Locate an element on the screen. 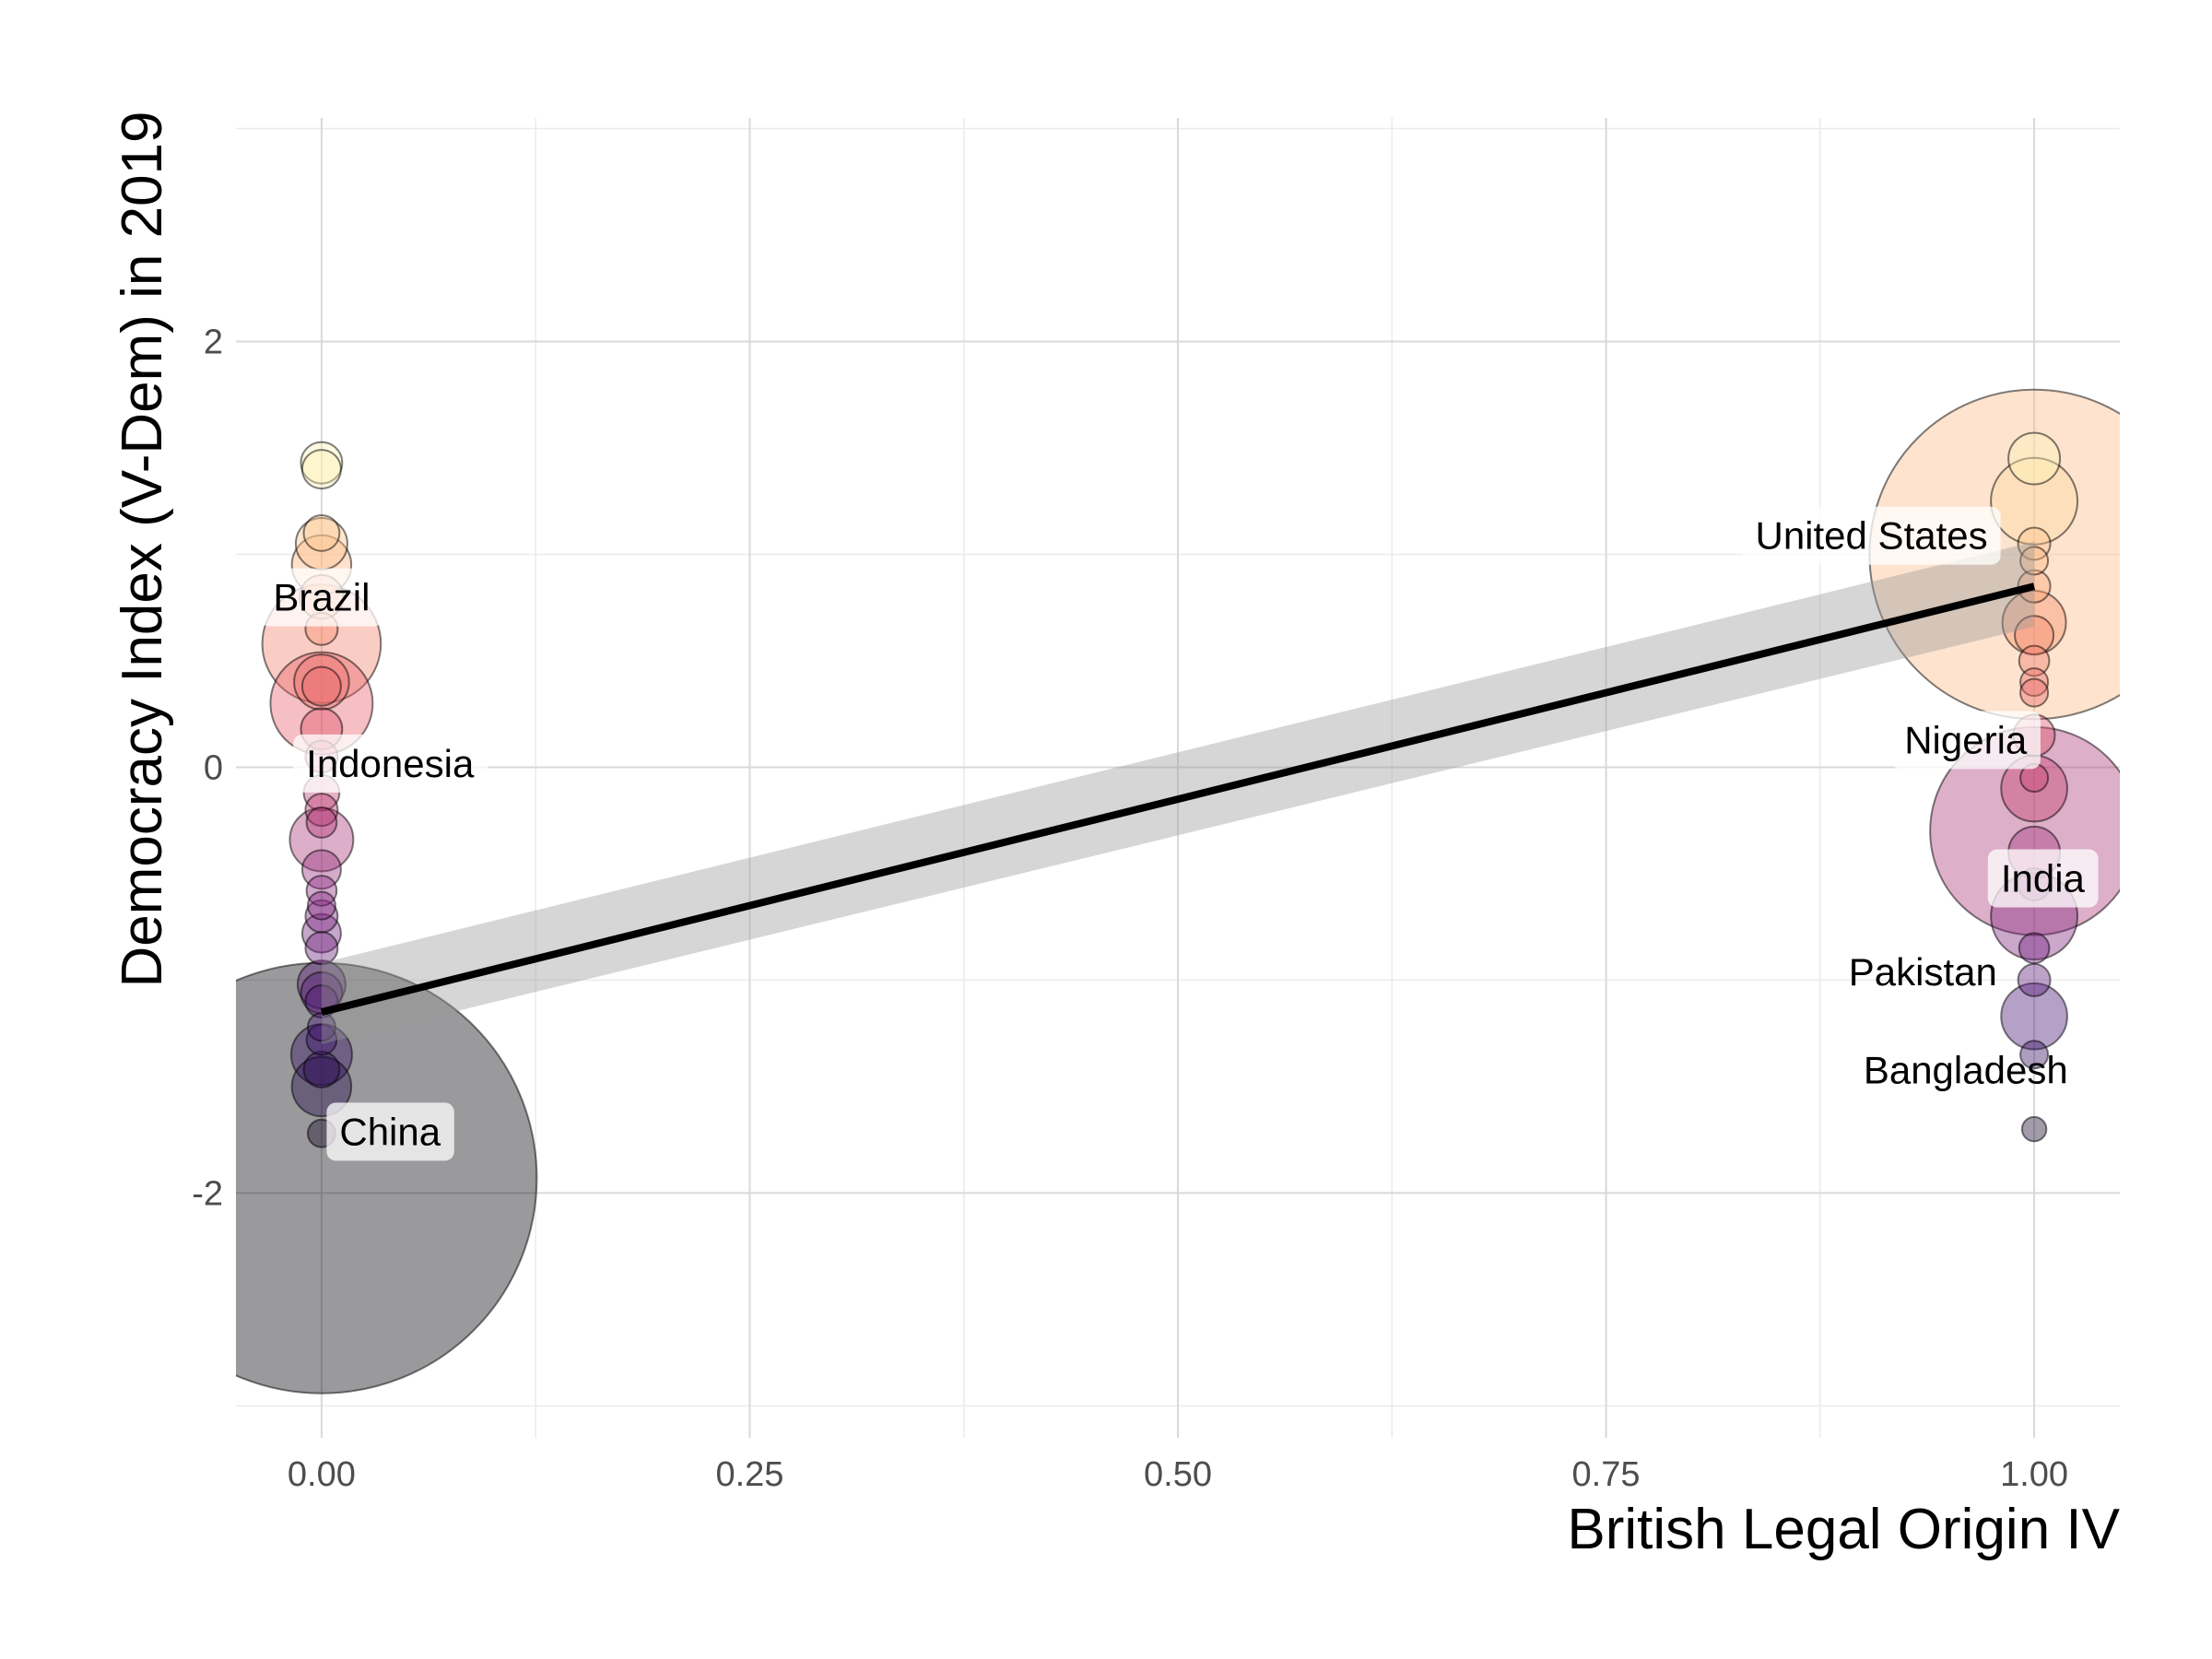 This screenshot has width=2212, height=1659. point-label-text: Pakistan is located at coordinates (1923, 972).